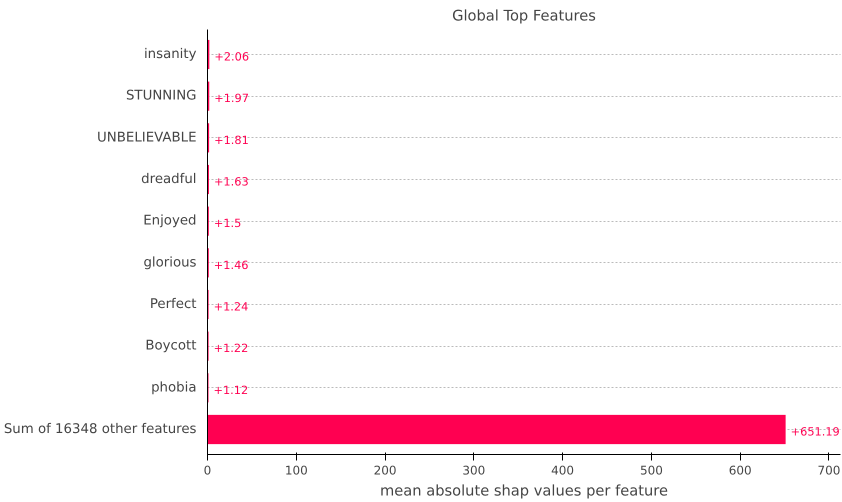 Image resolution: width=842 pixels, height=502 pixels. What do you see at coordinates (474, 471) in the screenshot?
I see `x-tick-label: 300` at bounding box center [474, 471].